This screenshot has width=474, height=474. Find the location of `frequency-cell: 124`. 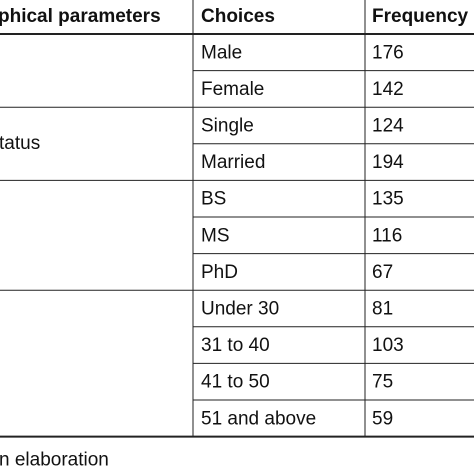

frequency-cell: 124 is located at coordinates (388, 126).